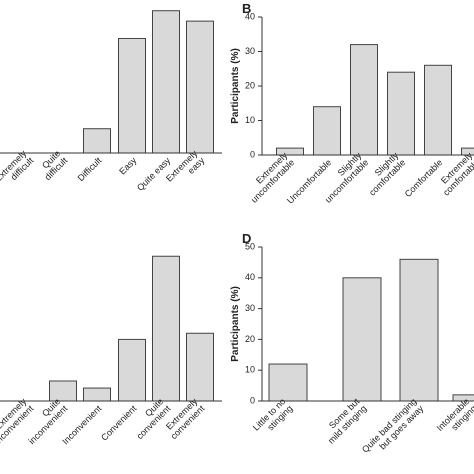 The width and height of the screenshot is (474, 474). What do you see at coordinates (185, 169) in the screenshot?
I see `x-tick-label: Extremelyeasy` at bounding box center [185, 169].